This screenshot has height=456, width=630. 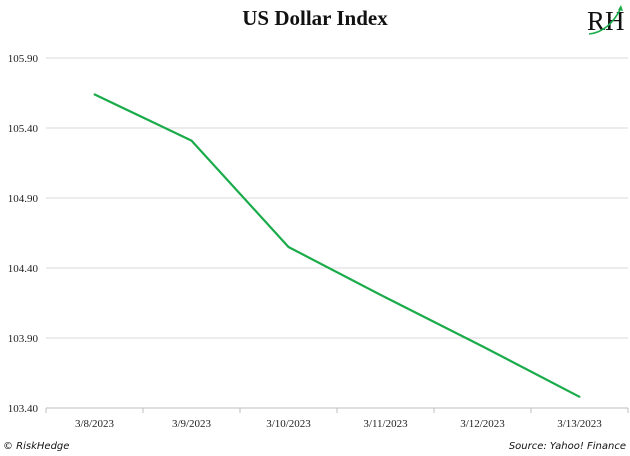 I want to click on x-tick-label: 3/10/2023, so click(x=288, y=424).